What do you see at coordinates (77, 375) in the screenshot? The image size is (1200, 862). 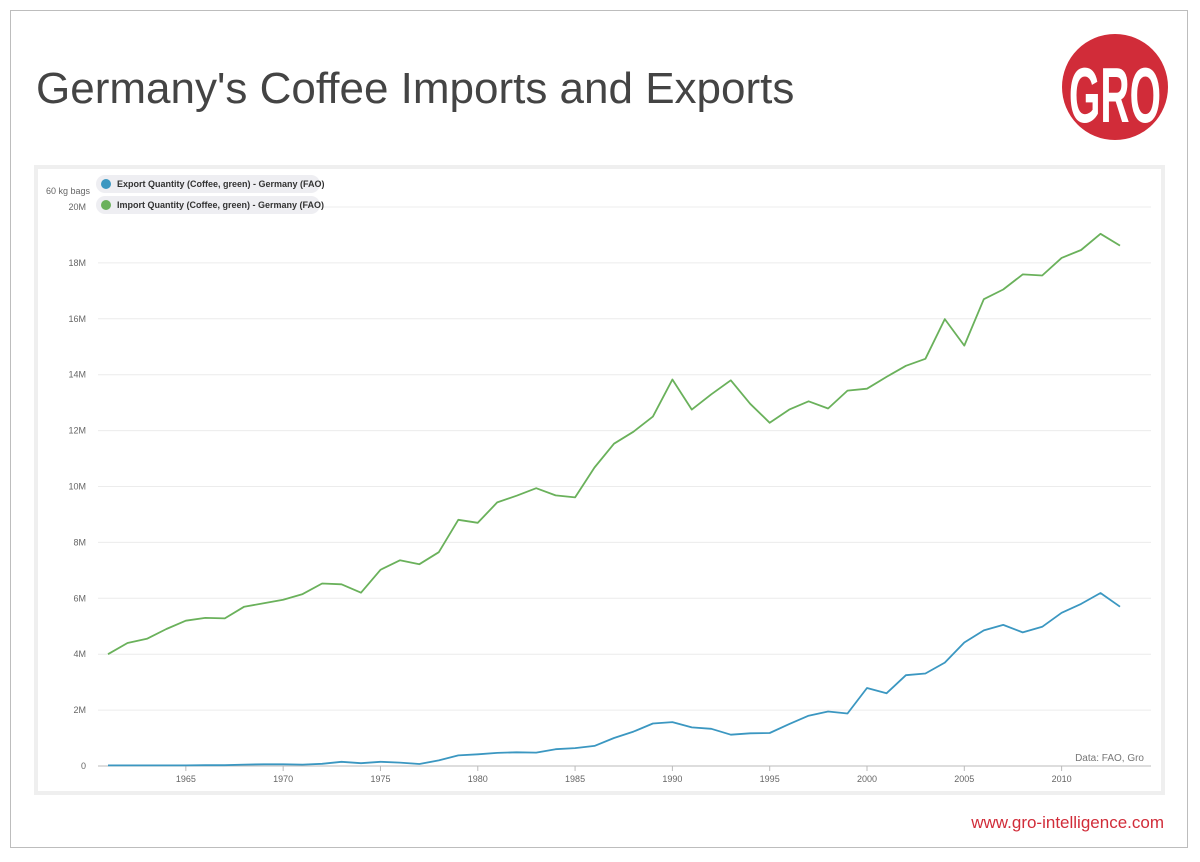 I see `y-tick-label: 14M` at bounding box center [77, 375].